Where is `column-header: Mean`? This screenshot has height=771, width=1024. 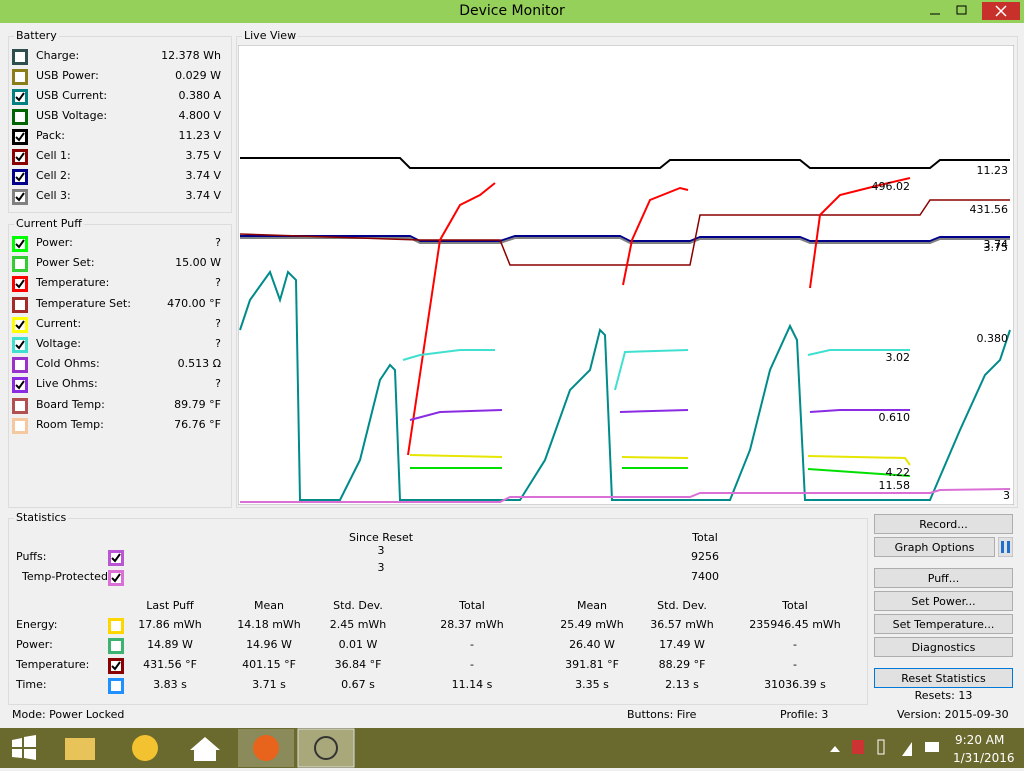
column-header: Mean is located at coordinates (592, 605).